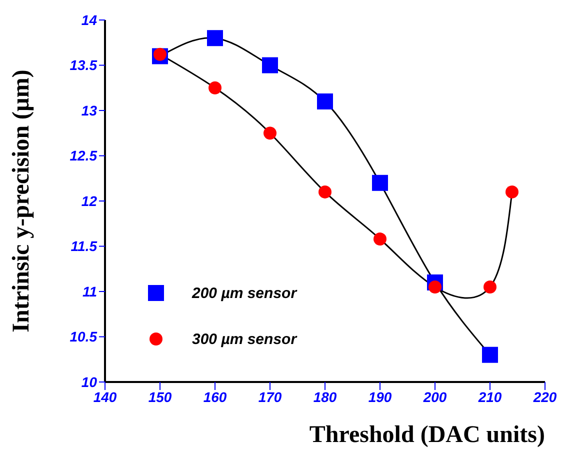 The image size is (571, 470). What do you see at coordinates (270, 396) in the screenshot?
I see `x-tick-label: 170` at bounding box center [270, 396].